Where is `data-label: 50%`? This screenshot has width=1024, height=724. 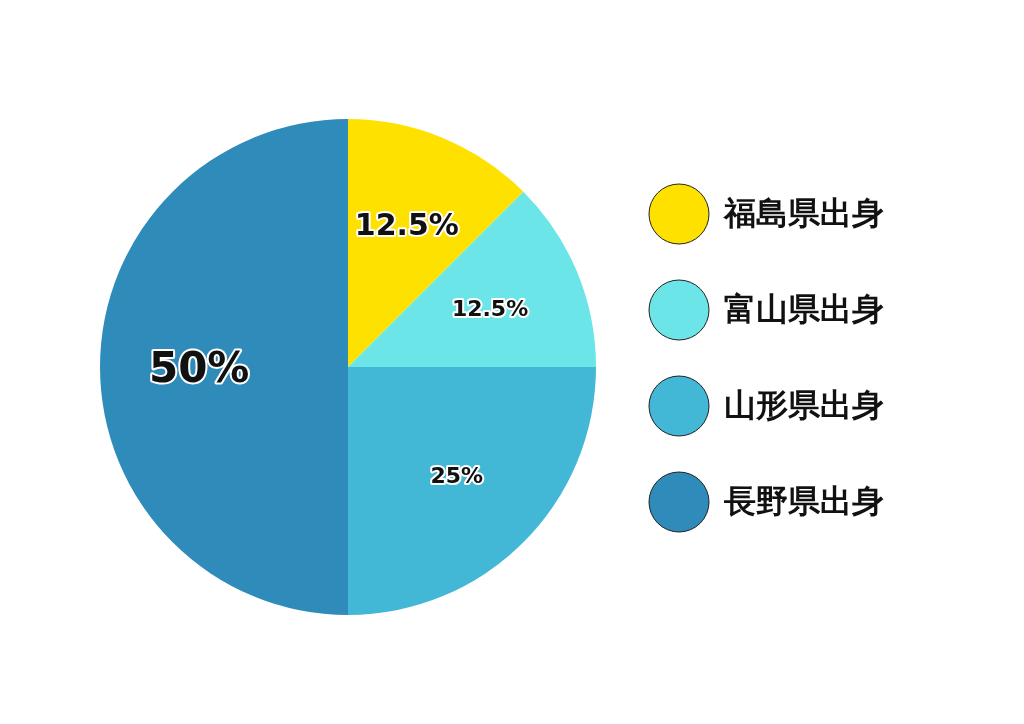
data-label: 50% is located at coordinates (199, 367).